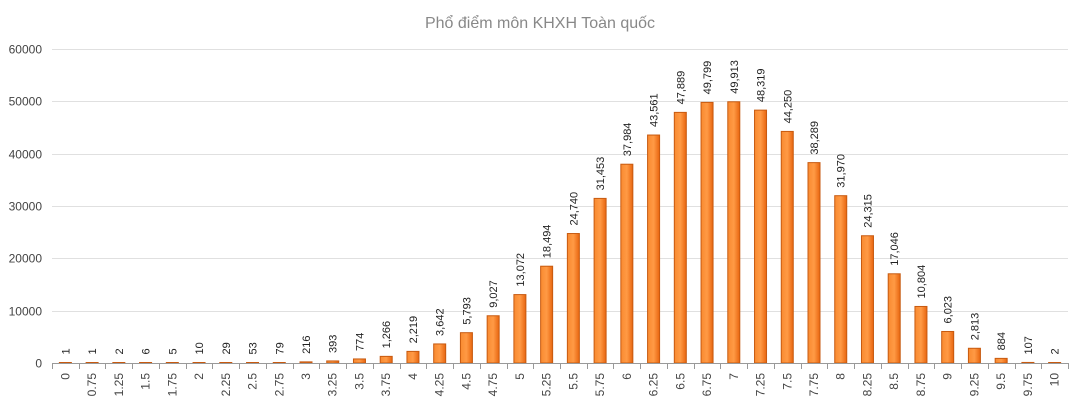 The height and width of the screenshot is (406, 1073). What do you see at coordinates (842, 171) in the screenshot?
I see `data-label: 31,970` at bounding box center [842, 171].